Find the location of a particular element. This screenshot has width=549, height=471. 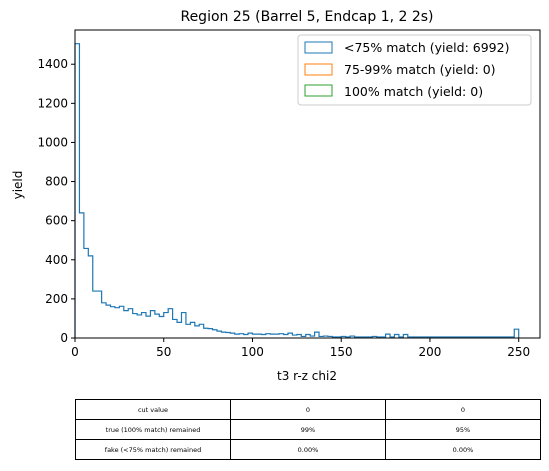

legend-label-2: 75-99% match (yield: 0) is located at coordinates (420, 69).